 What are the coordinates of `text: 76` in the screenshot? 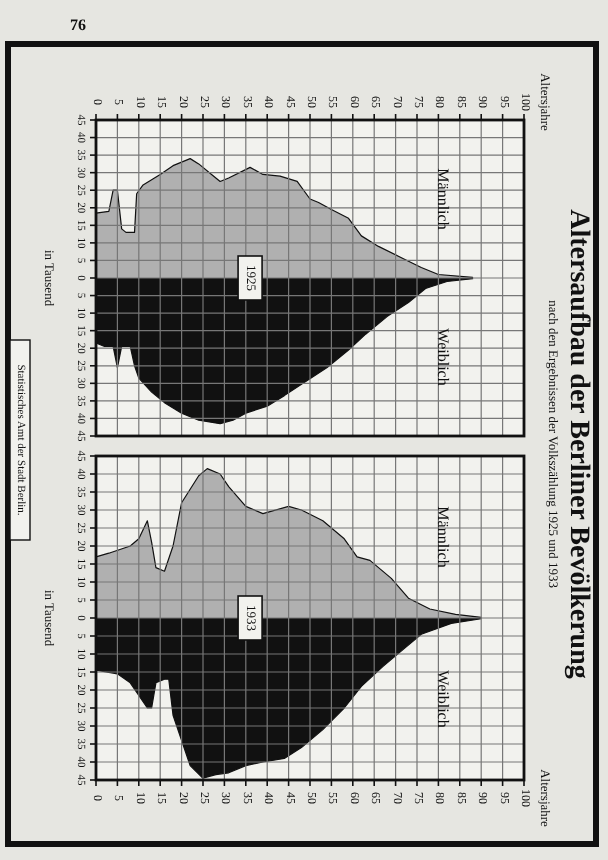 It's located at (78, 25).